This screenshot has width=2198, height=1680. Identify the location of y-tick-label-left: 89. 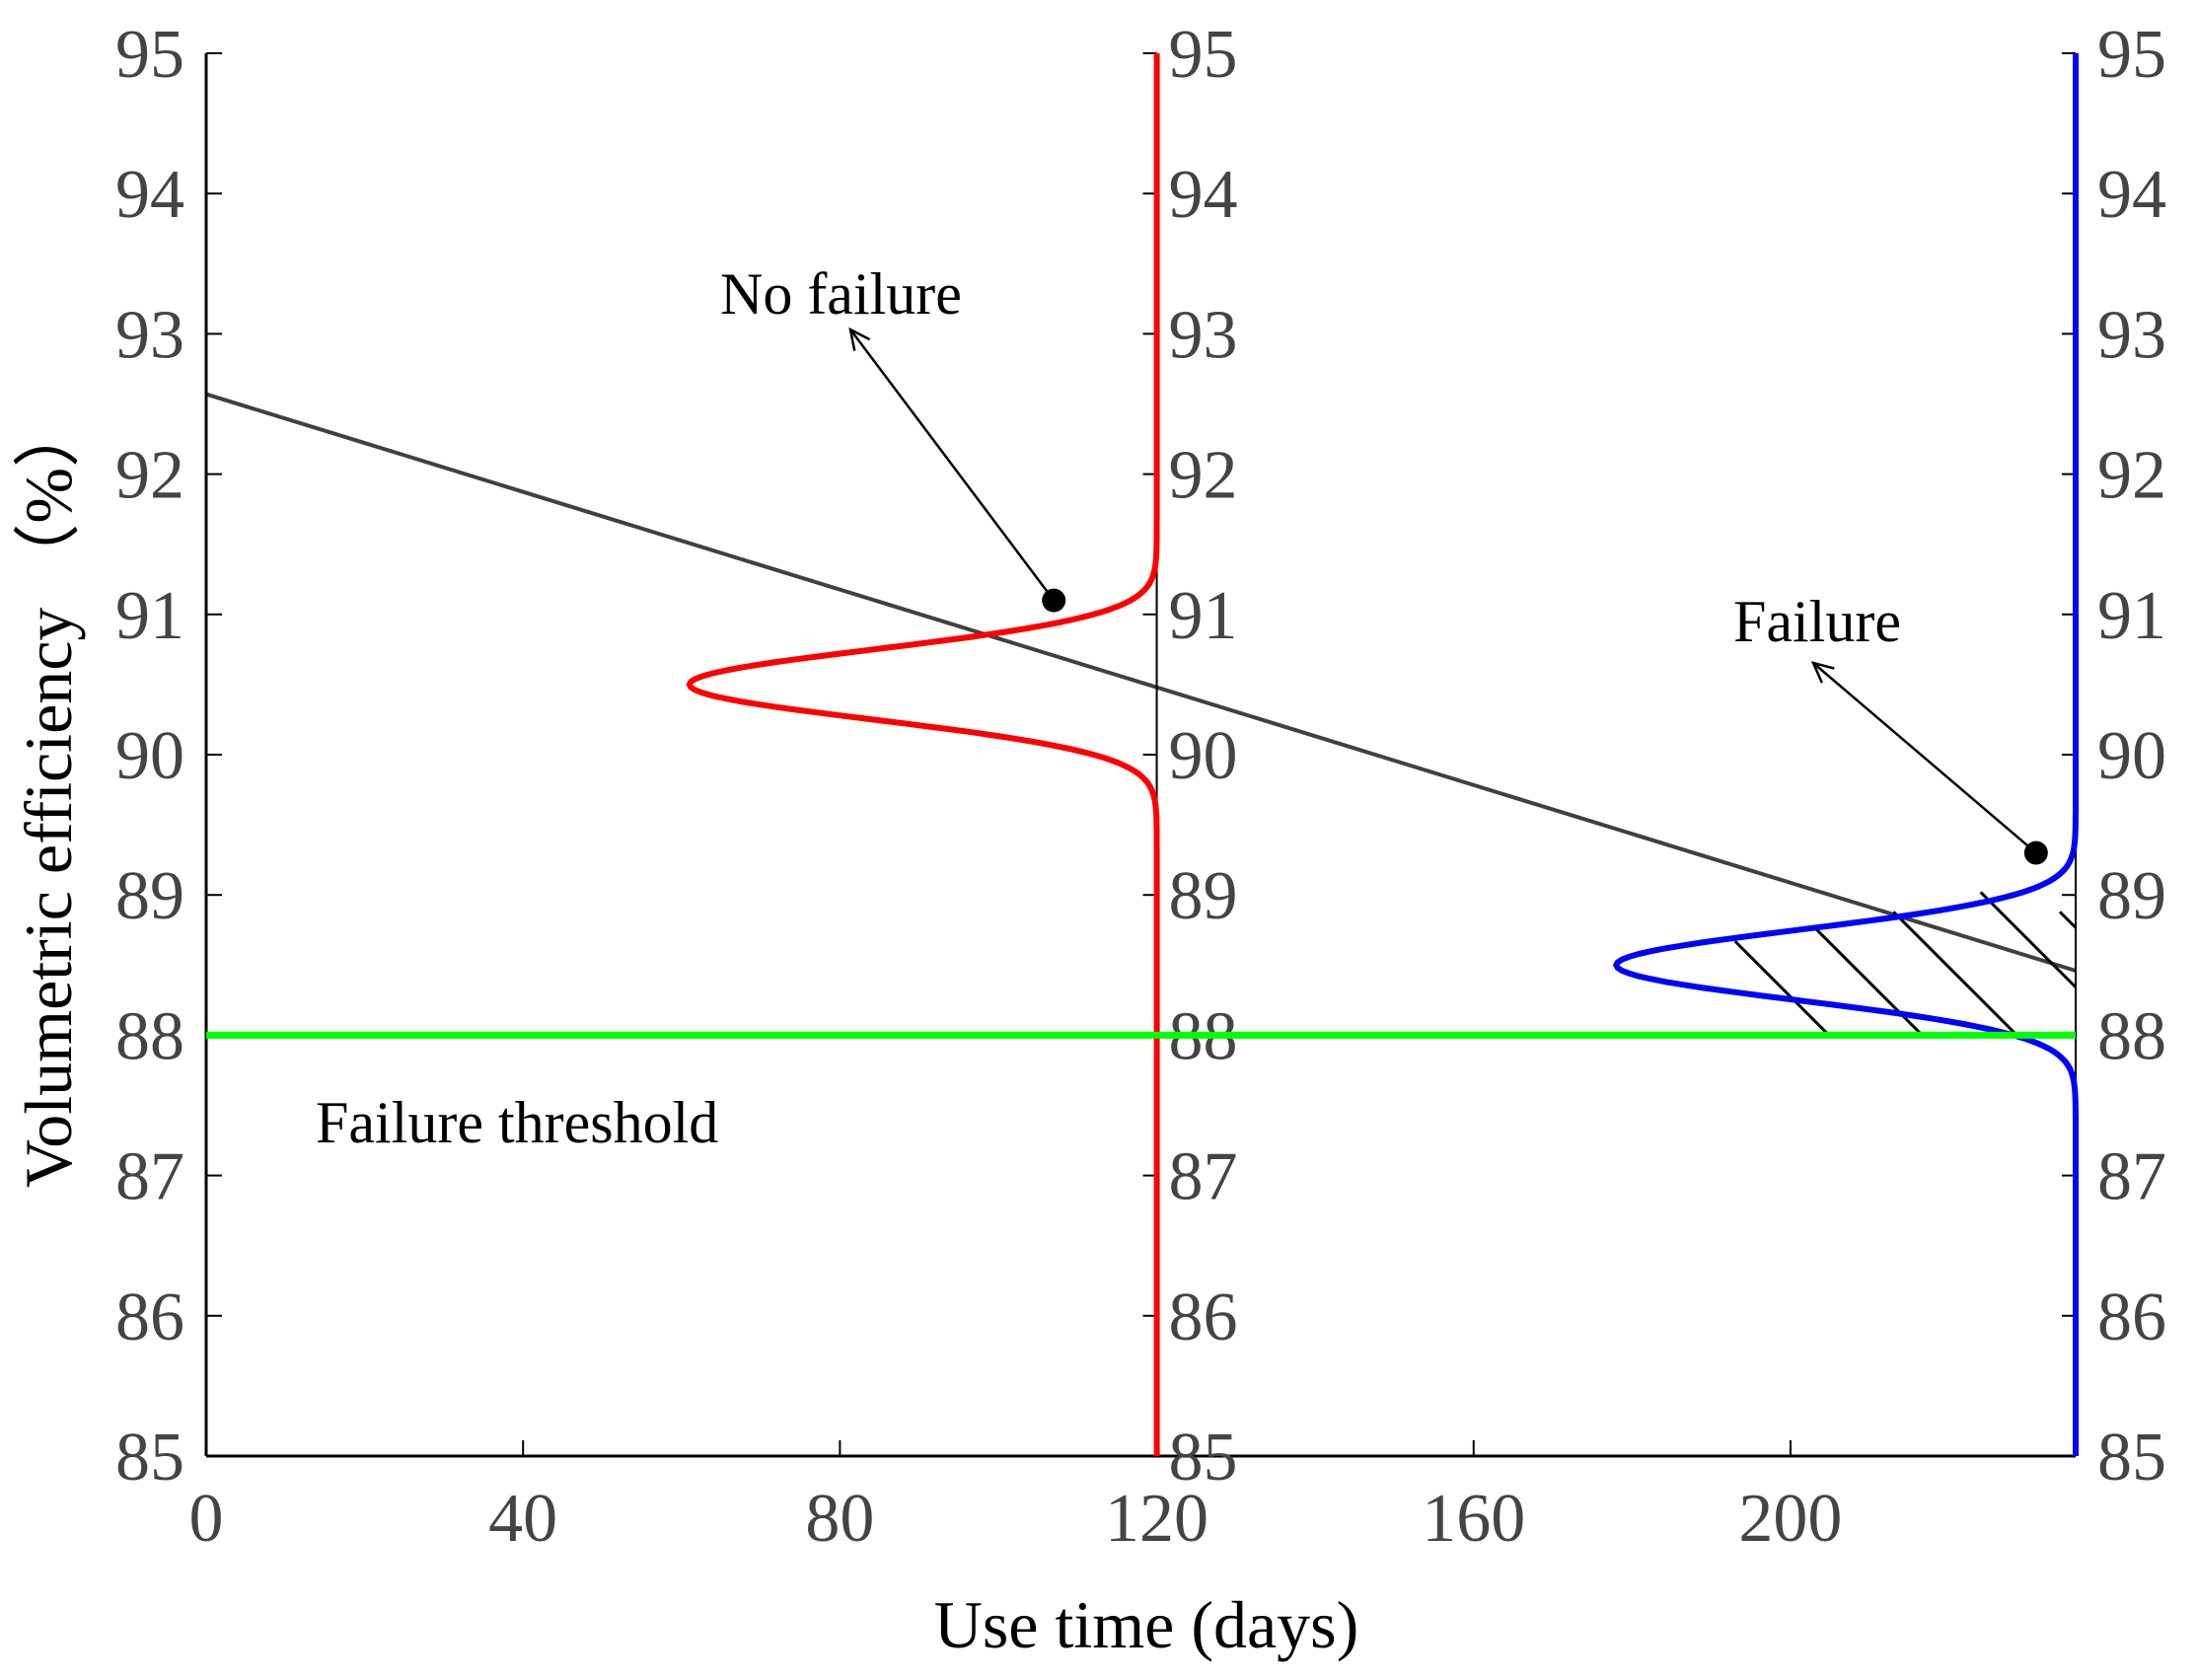
(149, 896).